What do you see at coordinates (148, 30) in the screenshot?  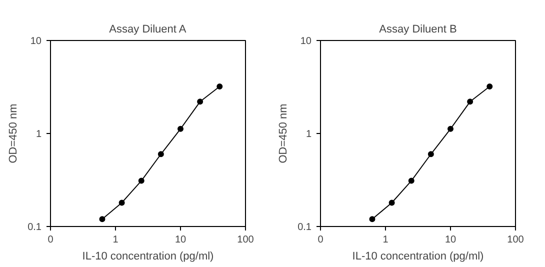 I see `chart-title: Assay Diluent A` at bounding box center [148, 30].